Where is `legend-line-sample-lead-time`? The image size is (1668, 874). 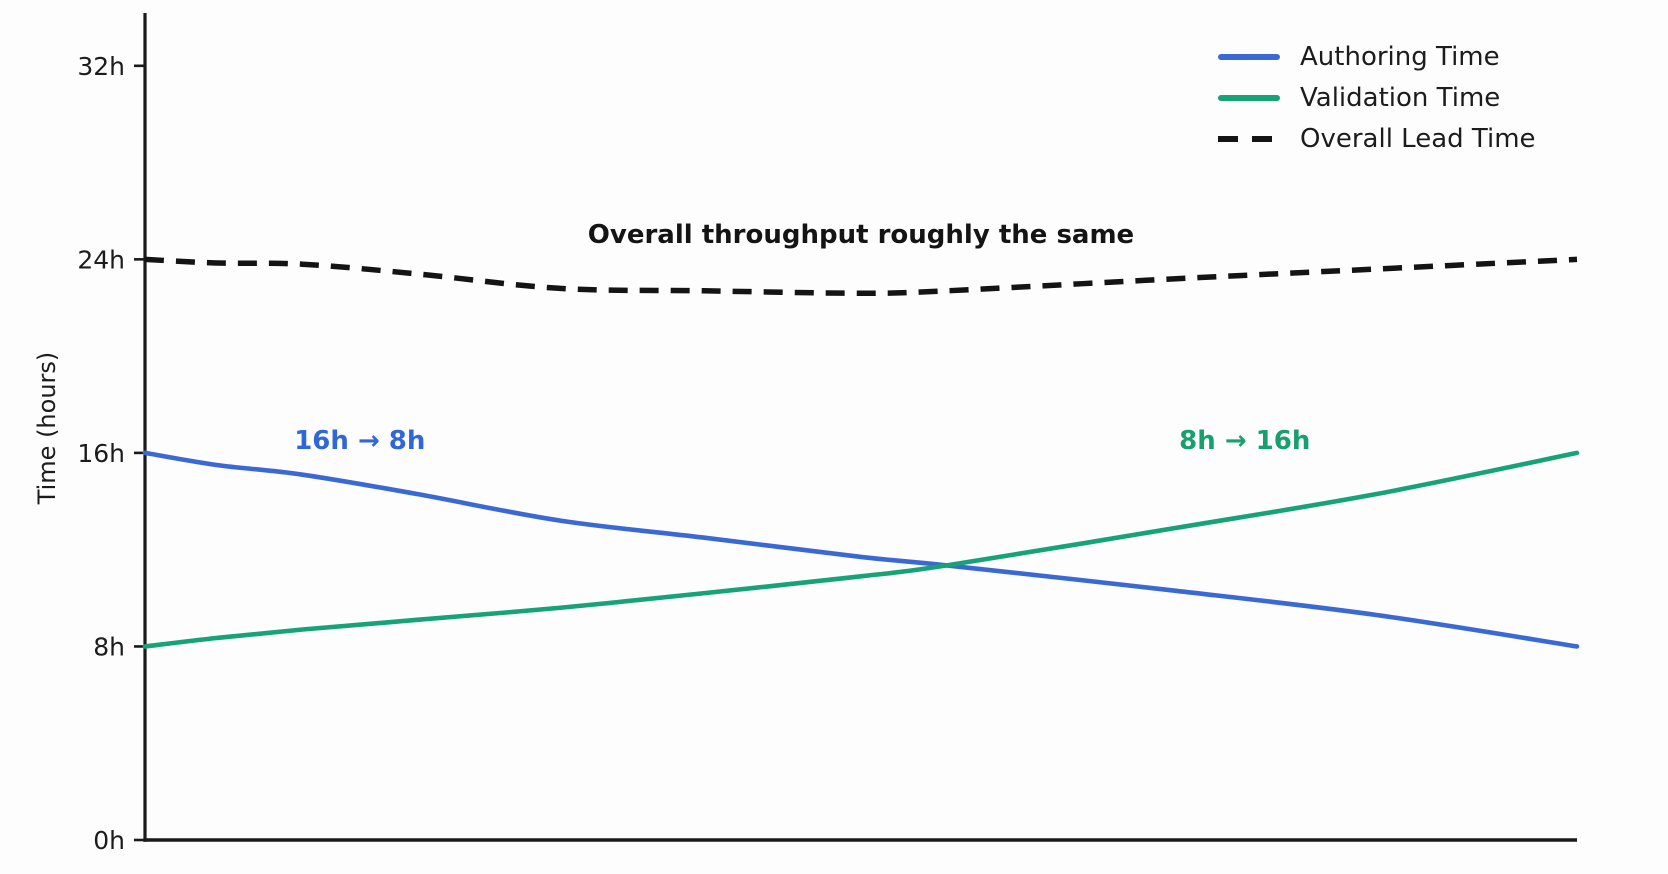 legend-line-sample-lead-time is located at coordinates (1249, 138).